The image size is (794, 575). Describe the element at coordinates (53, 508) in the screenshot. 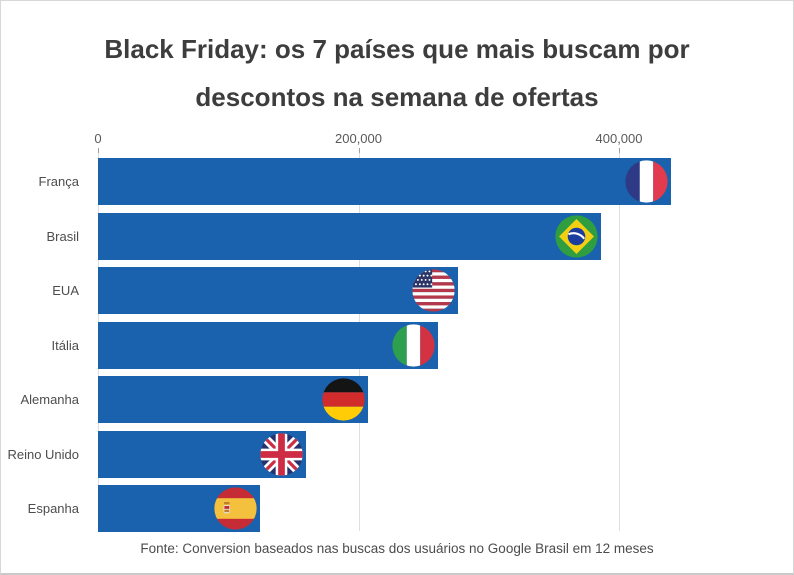

I see `category-label-spain: Espanha` at that location.